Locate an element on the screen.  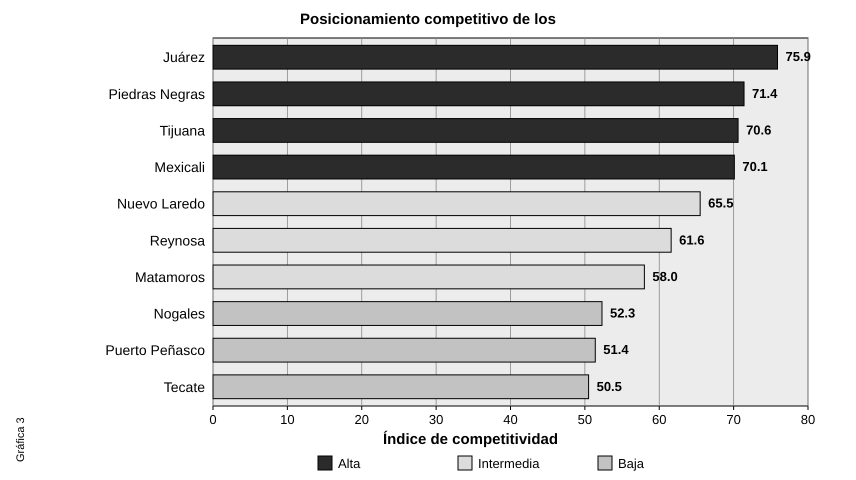
text: 70.6 is located at coordinates (759, 130).